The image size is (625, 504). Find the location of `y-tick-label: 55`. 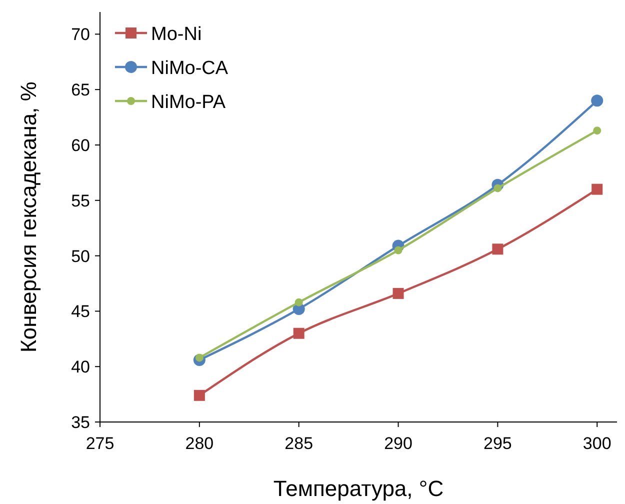

y-tick-label: 55 is located at coordinates (80, 200).